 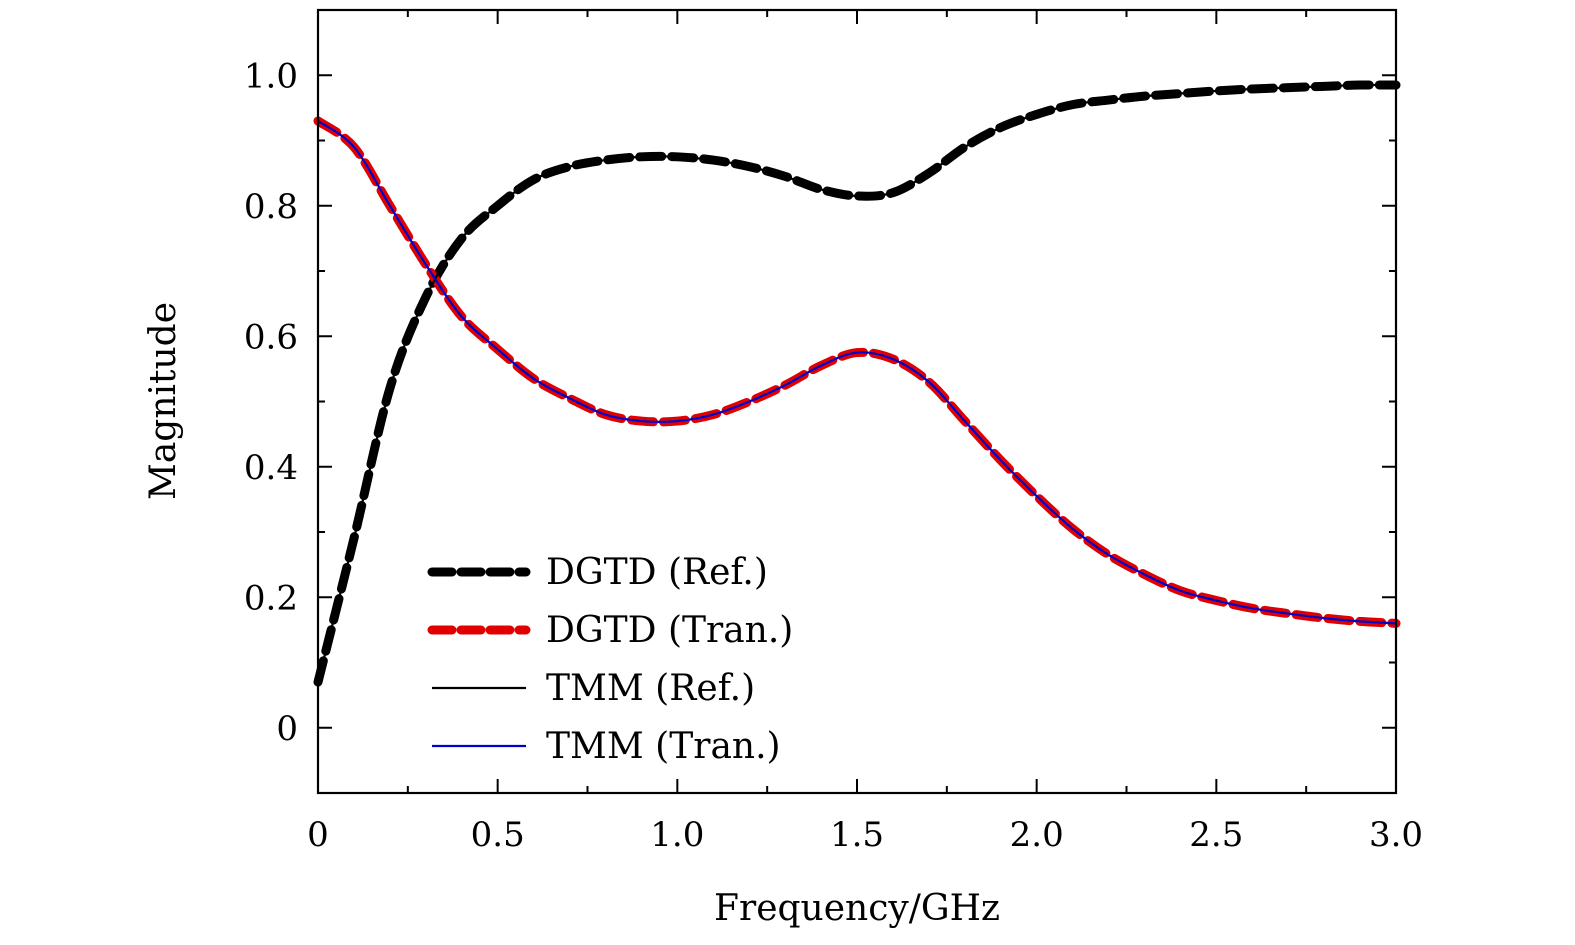 What do you see at coordinates (163, 401) in the screenshot?
I see `y-axis-title: Magnitude` at bounding box center [163, 401].